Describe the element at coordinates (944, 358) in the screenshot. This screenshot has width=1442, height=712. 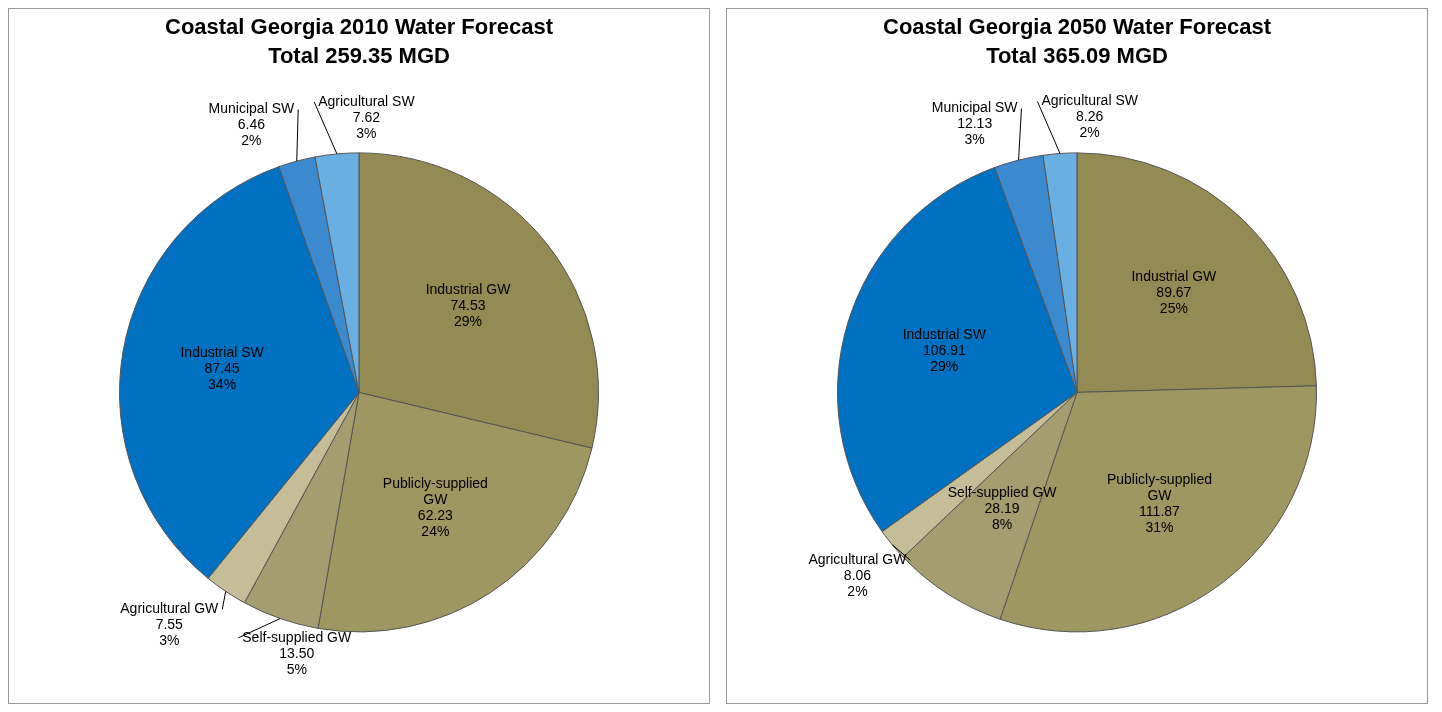
I see `data-label: 106.91 29%` at that location.